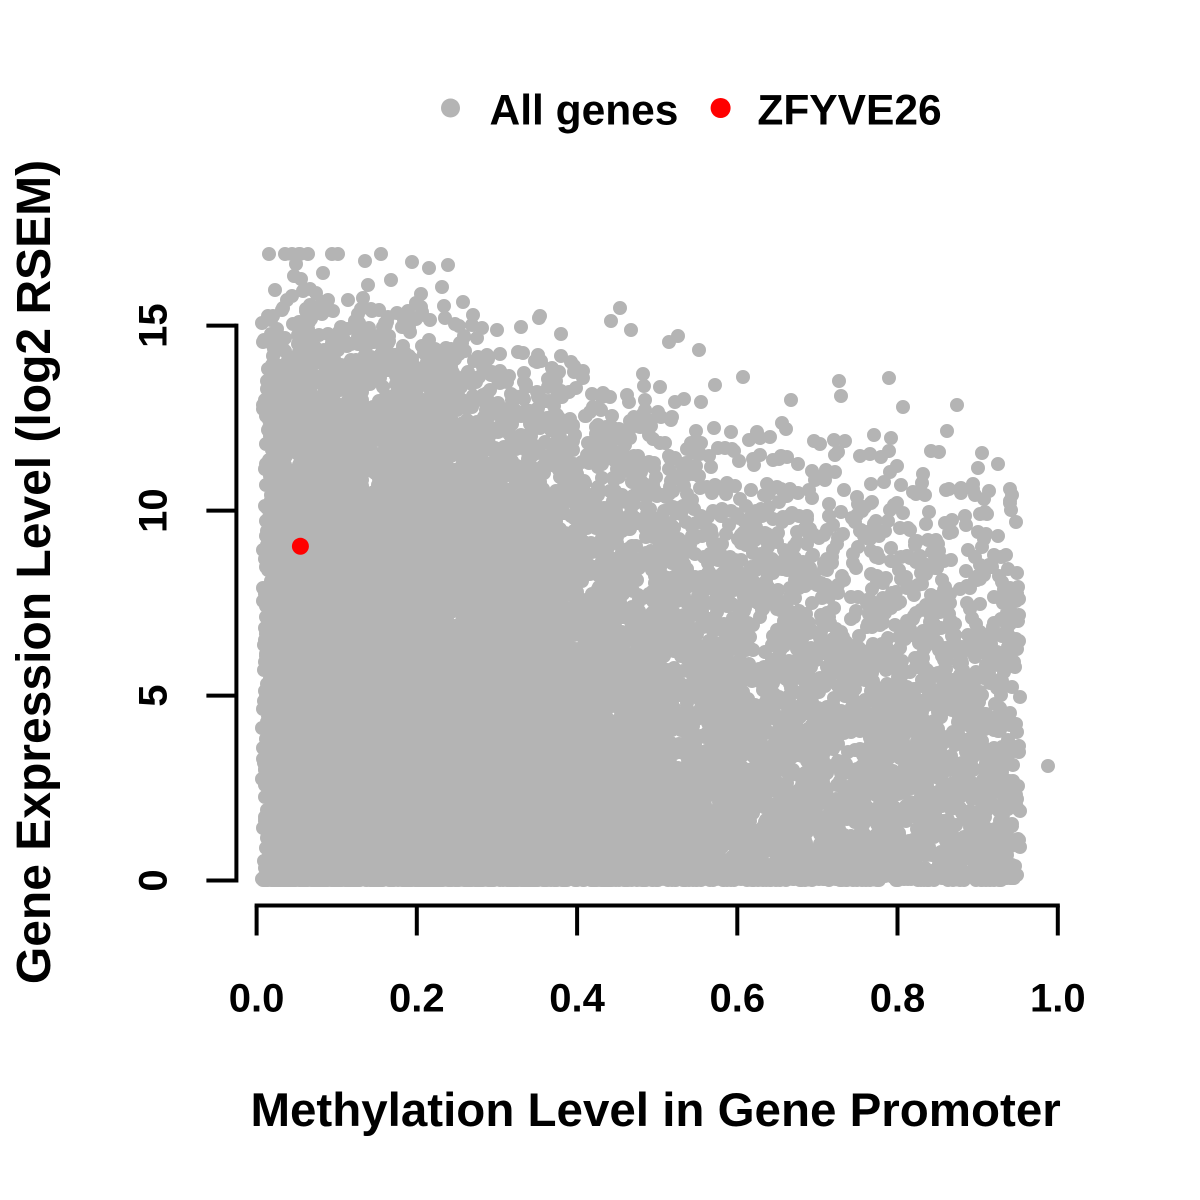  Describe the element at coordinates (898, 998) in the screenshot. I see `svg-text: 0.8` at that location.